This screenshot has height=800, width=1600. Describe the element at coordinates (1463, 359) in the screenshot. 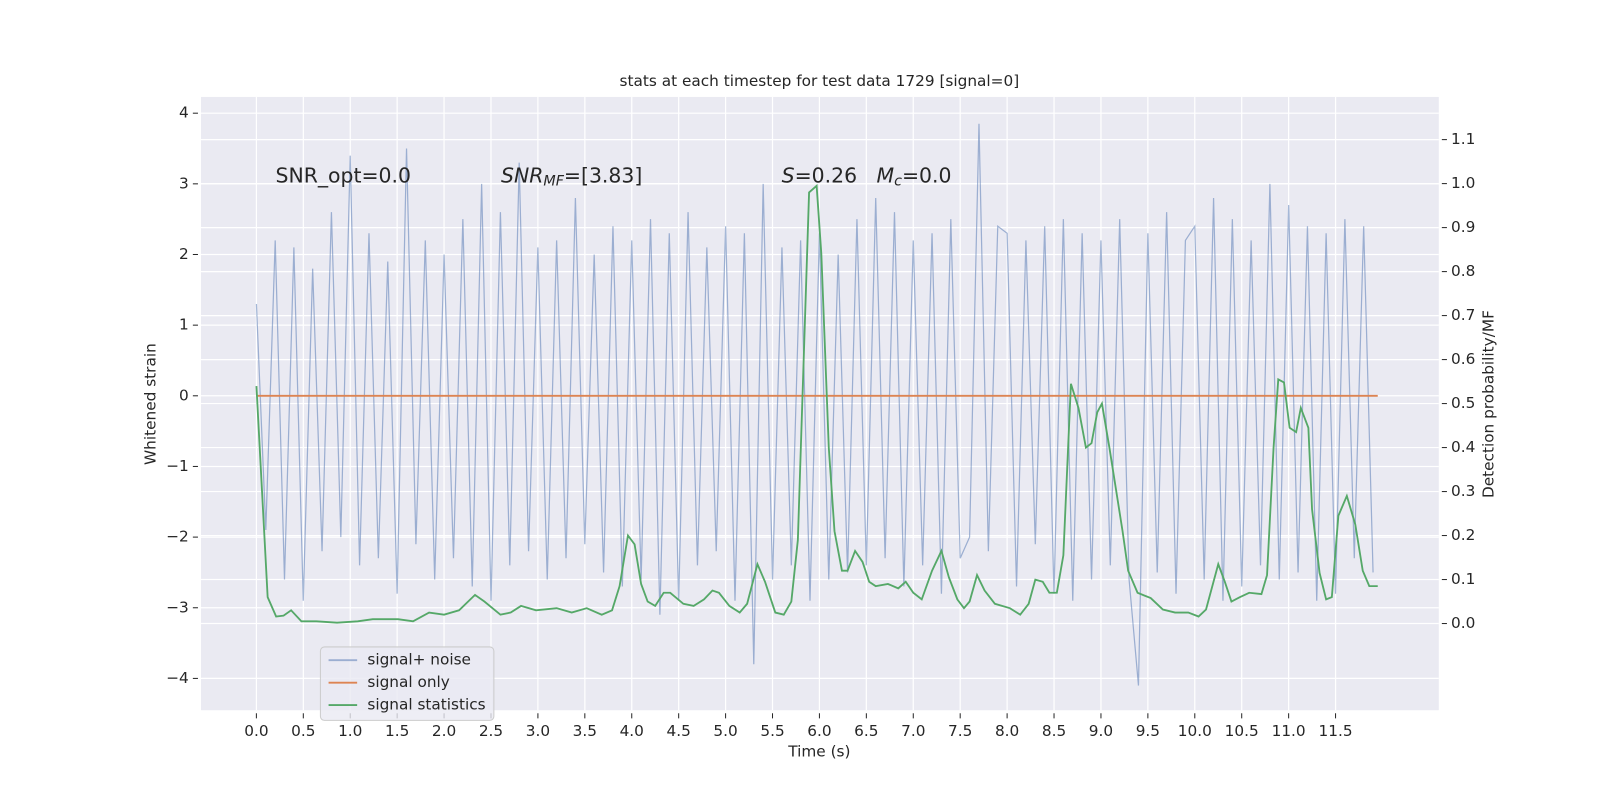

I see `y2-tick-label: 0.6` at that location.